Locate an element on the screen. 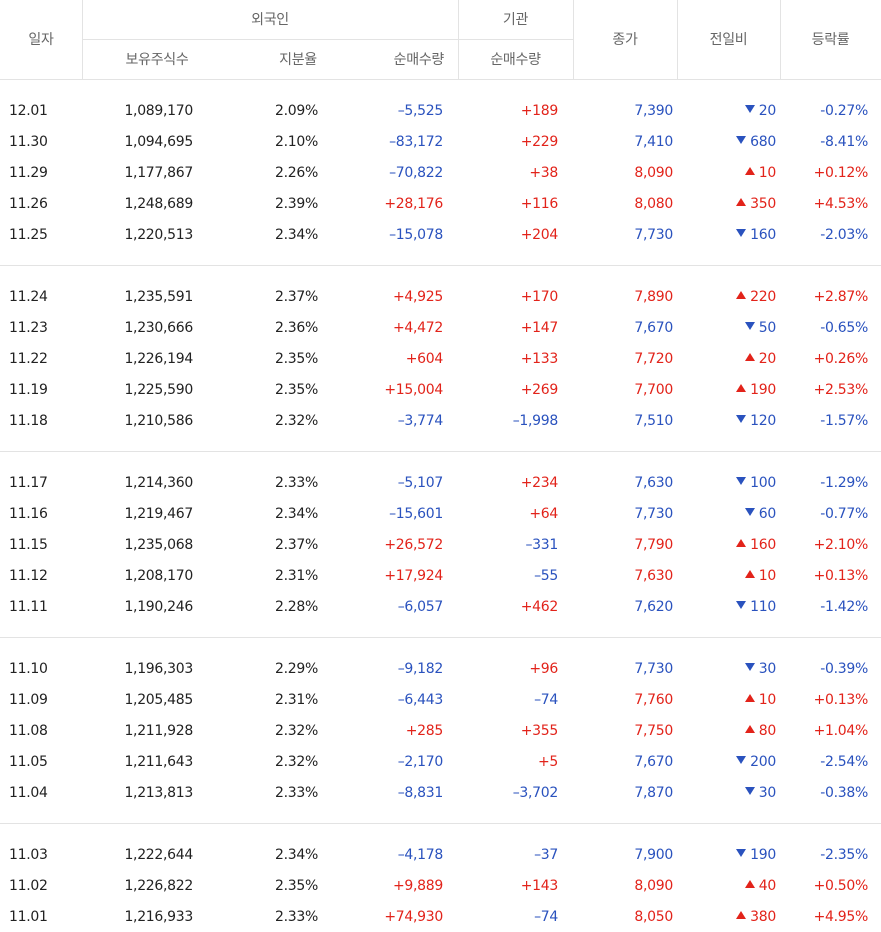 The width and height of the screenshot is (881, 932). cell-foreign-net: –6,057 is located at coordinates (420, 607).